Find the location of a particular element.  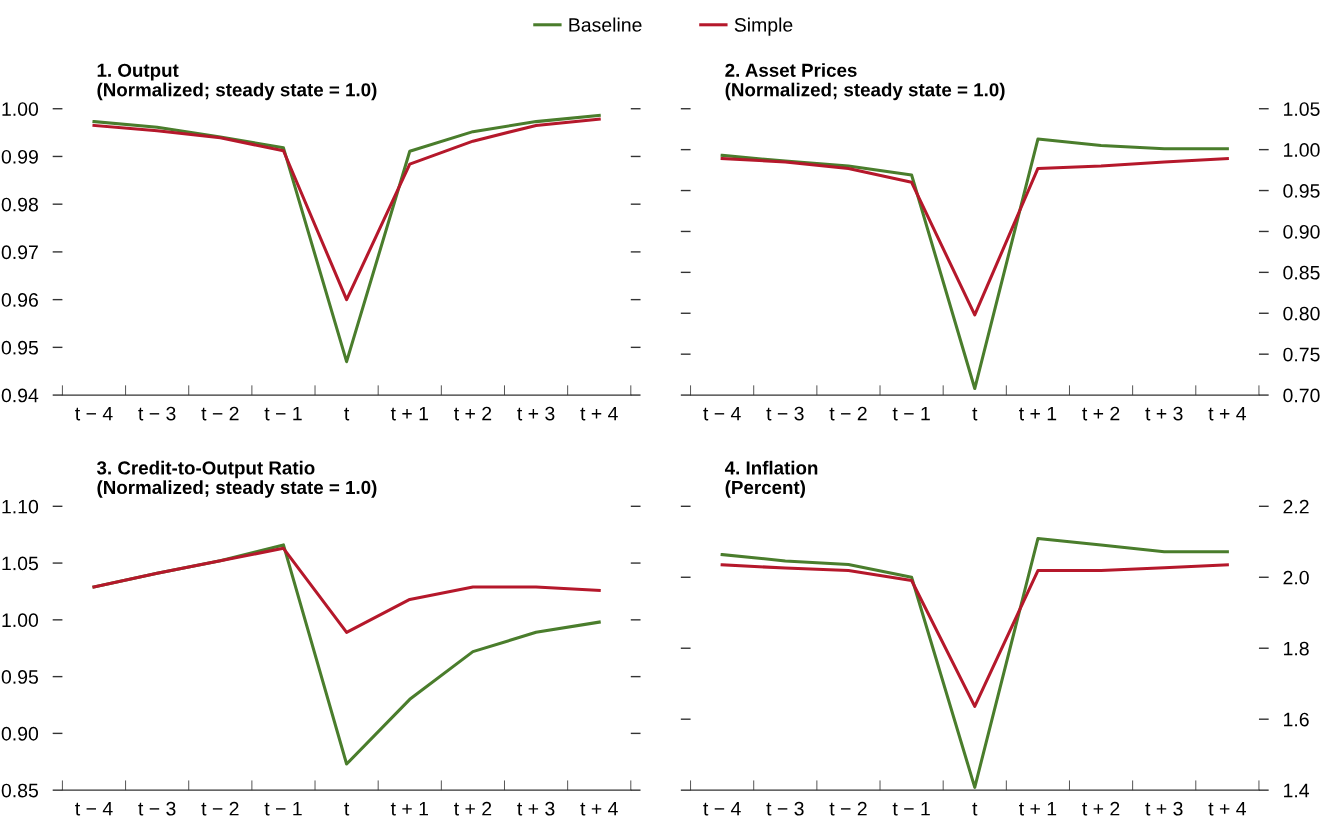

y-tick-label: 1.10 is located at coordinates (20, 506).